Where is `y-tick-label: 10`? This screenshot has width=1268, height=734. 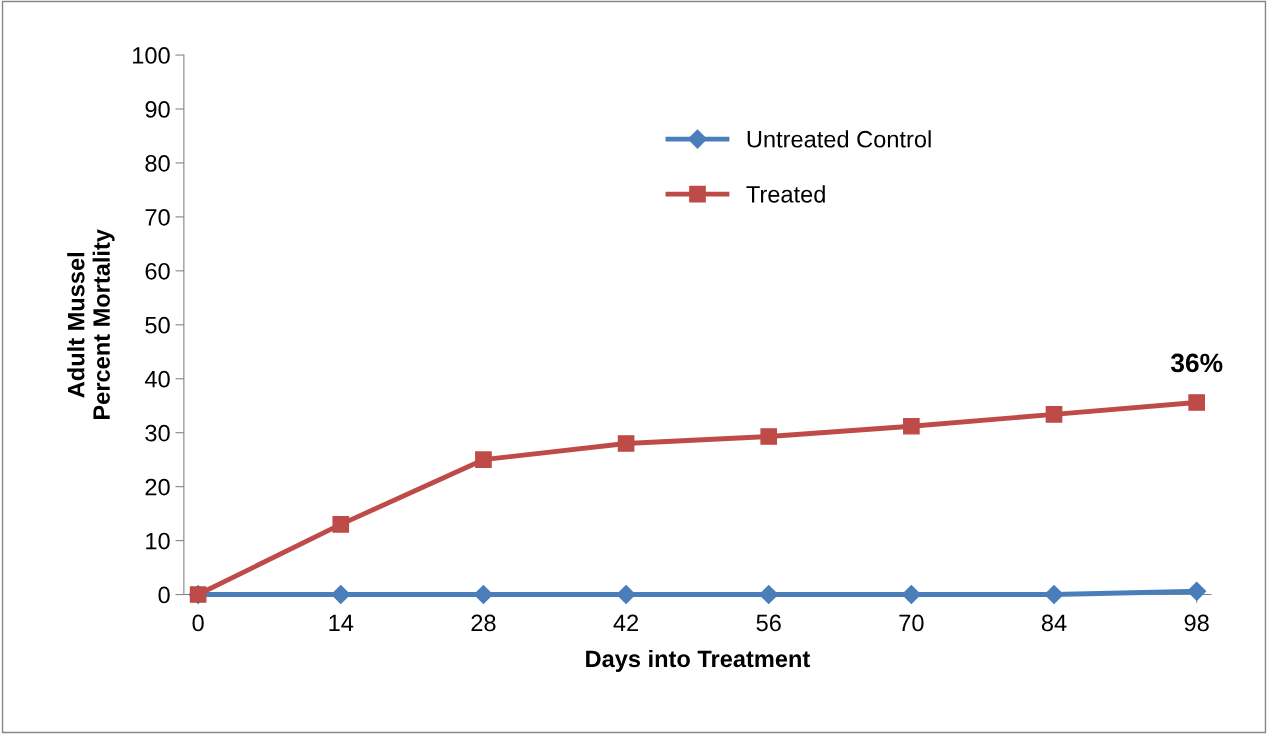
y-tick-label: 10 is located at coordinates (158, 541).